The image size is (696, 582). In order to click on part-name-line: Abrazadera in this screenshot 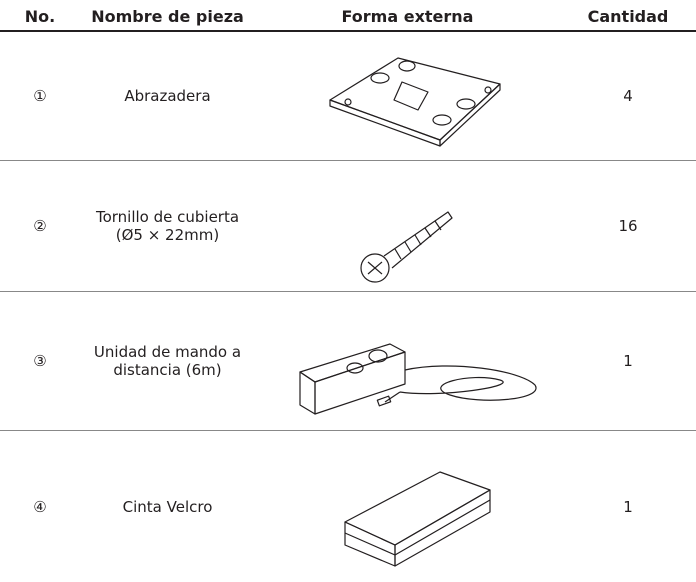, I will do `click(167, 96)`.